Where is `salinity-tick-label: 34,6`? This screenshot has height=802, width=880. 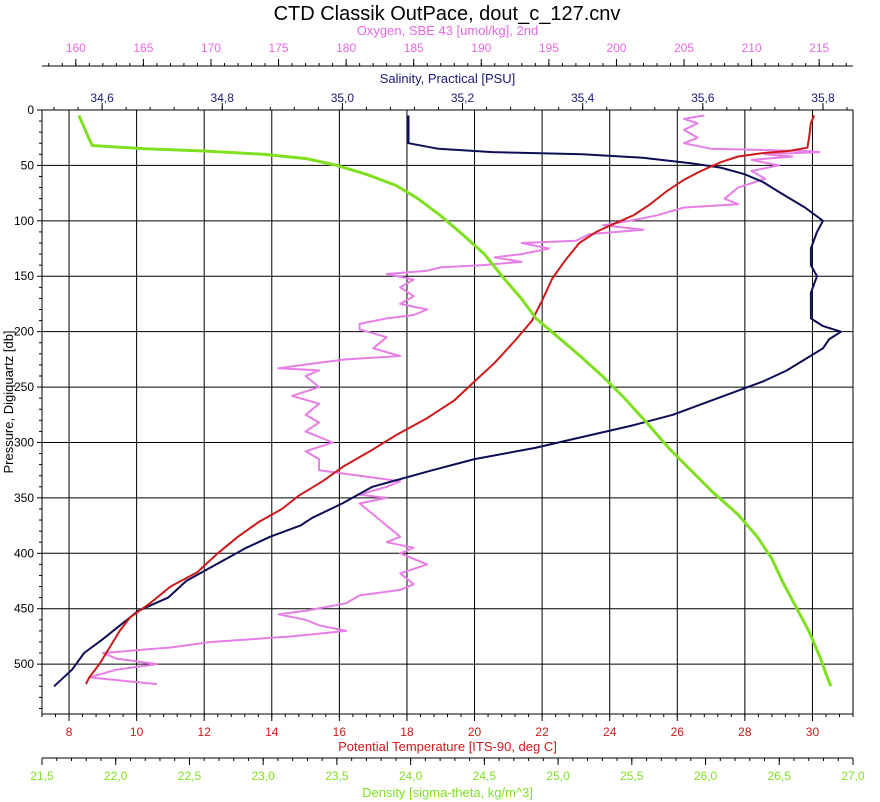
salinity-tick-label: 34,6 is located at coordinates (102, 98).